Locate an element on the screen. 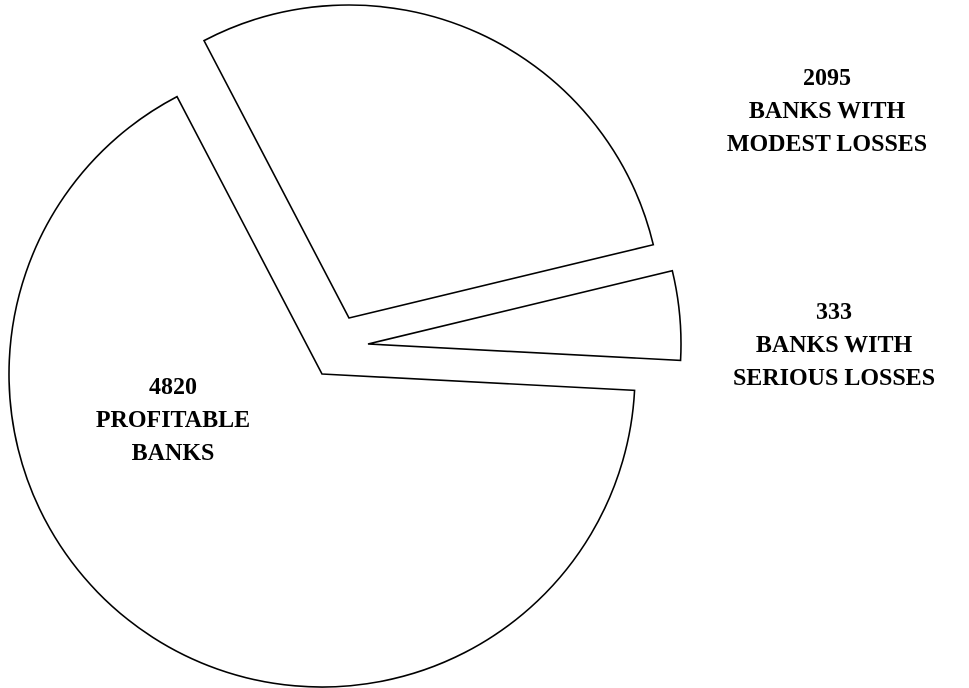  pie-label-line: 4820 is located at coordinates (173, 387).